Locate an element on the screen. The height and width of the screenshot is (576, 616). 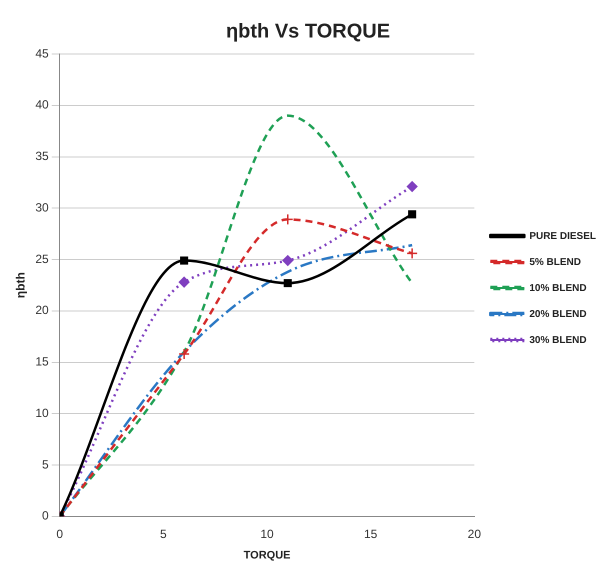
x-tick-label: 5 is located at coordinates (164, 533).